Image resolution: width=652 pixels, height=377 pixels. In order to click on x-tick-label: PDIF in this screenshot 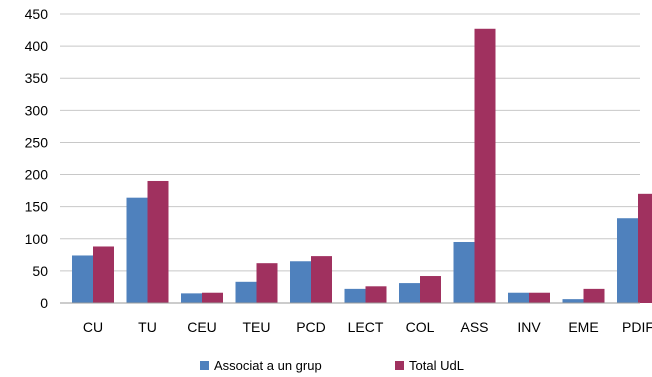, I will do `click(637, 327)`.